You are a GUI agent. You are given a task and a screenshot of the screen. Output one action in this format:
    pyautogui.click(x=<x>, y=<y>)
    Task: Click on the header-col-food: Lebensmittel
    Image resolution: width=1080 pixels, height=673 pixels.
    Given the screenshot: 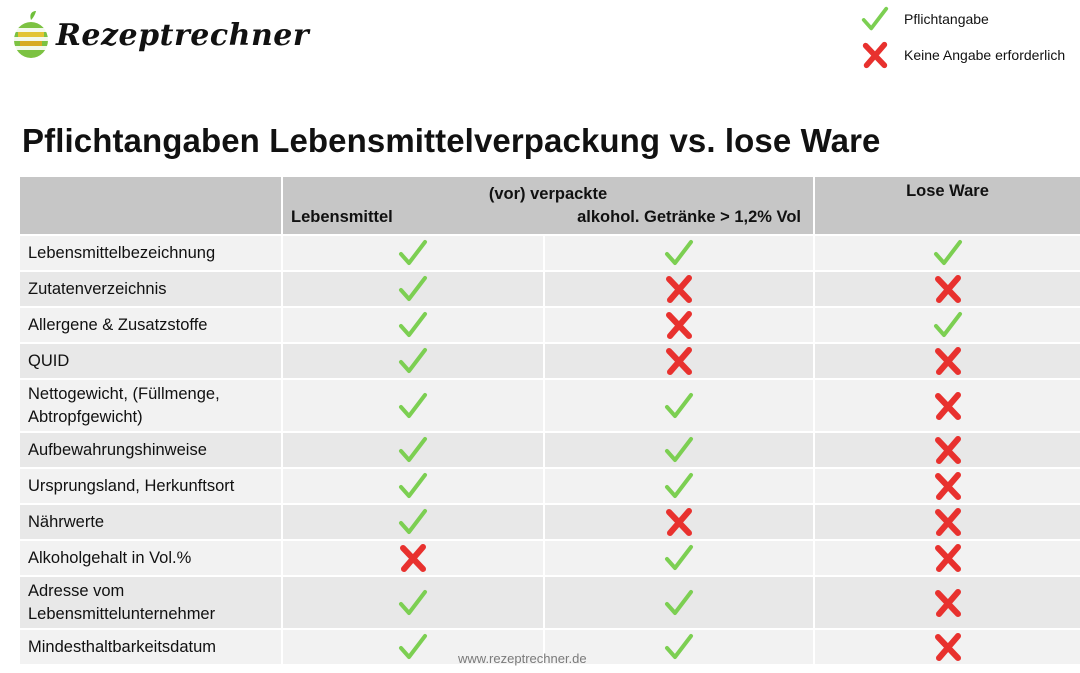 What is the action you would take?
    pyautogui.click(x=342, y=216)
    